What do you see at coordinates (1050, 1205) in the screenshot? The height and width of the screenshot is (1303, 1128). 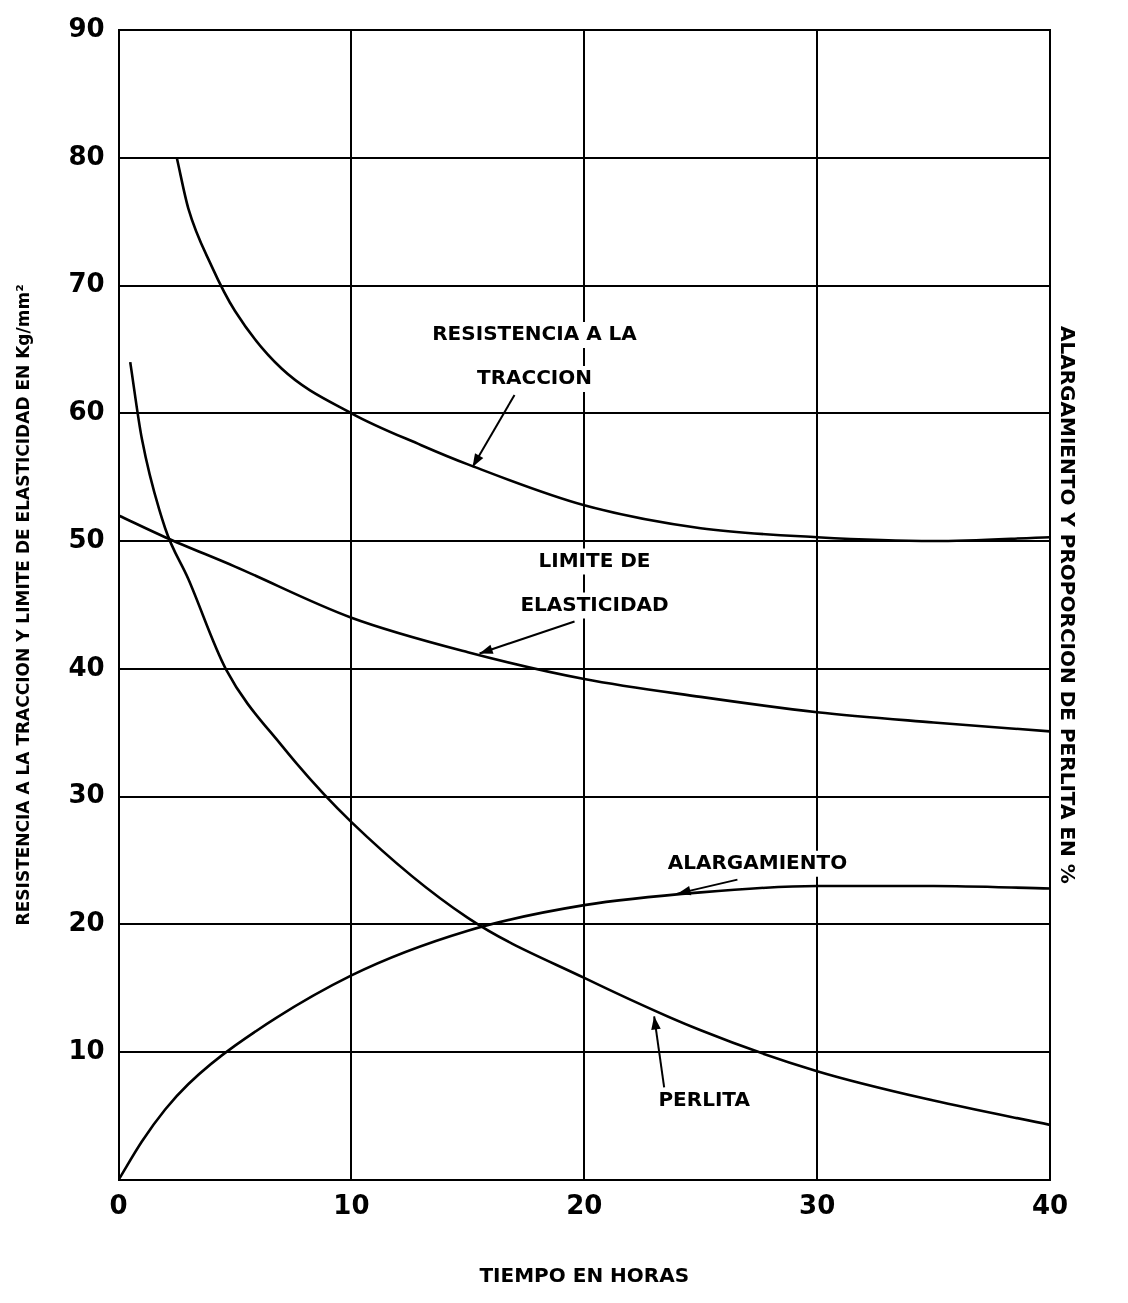 I see `x-tick-label: 40` at bounding box center [1050, 1205].